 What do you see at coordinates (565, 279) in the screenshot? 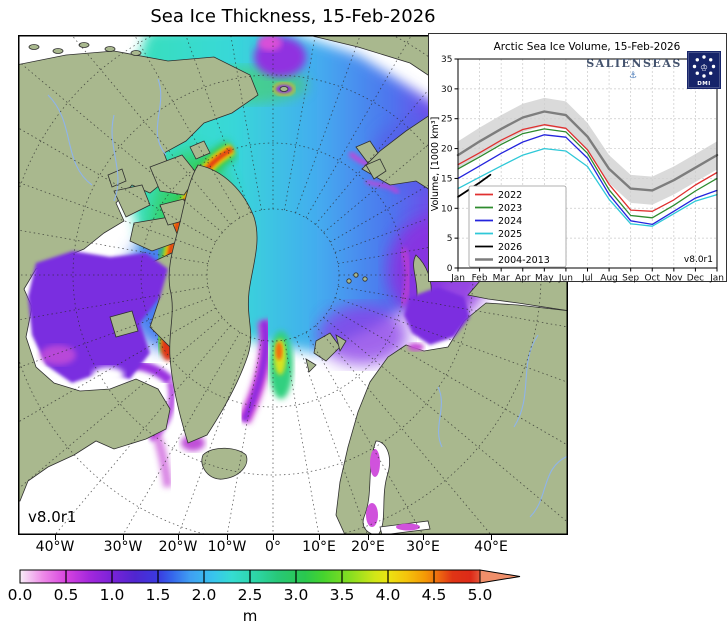
I see `x-tick-label: Jun` at bounding box center [565, 279].